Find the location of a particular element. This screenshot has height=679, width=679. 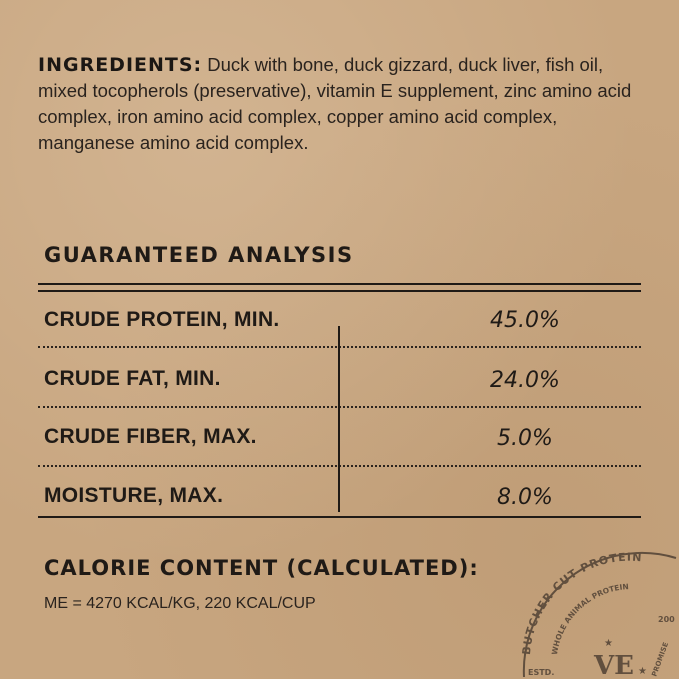

analysis-row-label: CRUDE PROTEIN, MIN. is located at coordinates (162, 319).